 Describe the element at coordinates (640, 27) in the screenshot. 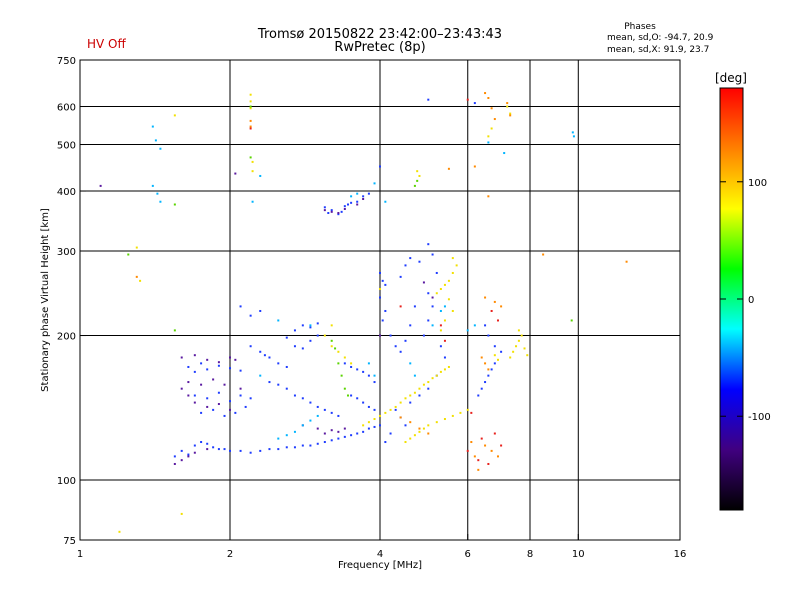

I see `phase-stats-heading: Phases` at that location.